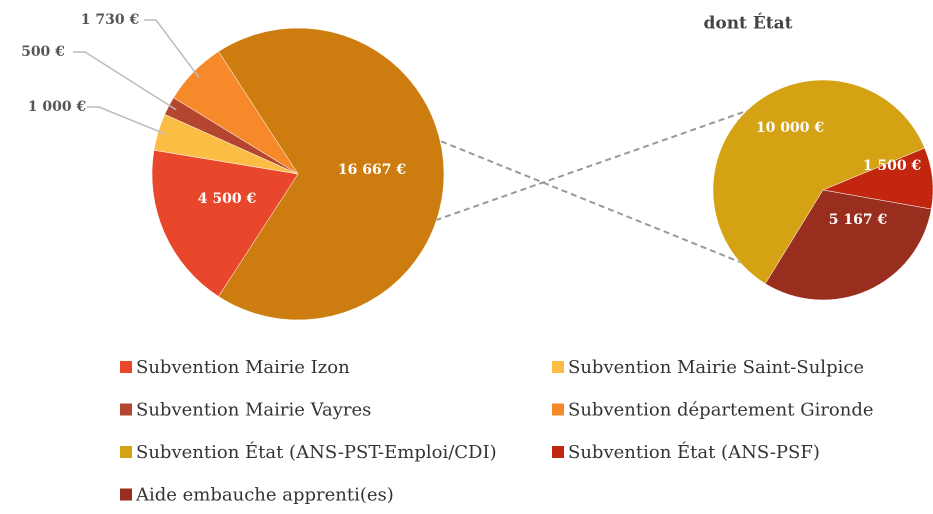  I want to click on data-label: 1 730 €, so click(110, 20).